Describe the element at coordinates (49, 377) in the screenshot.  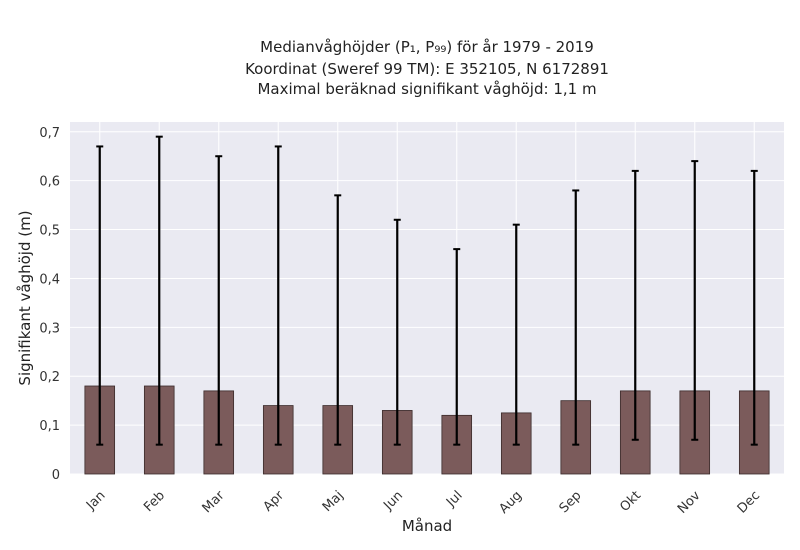
I see `y-tick-label: 0,2` at that location.